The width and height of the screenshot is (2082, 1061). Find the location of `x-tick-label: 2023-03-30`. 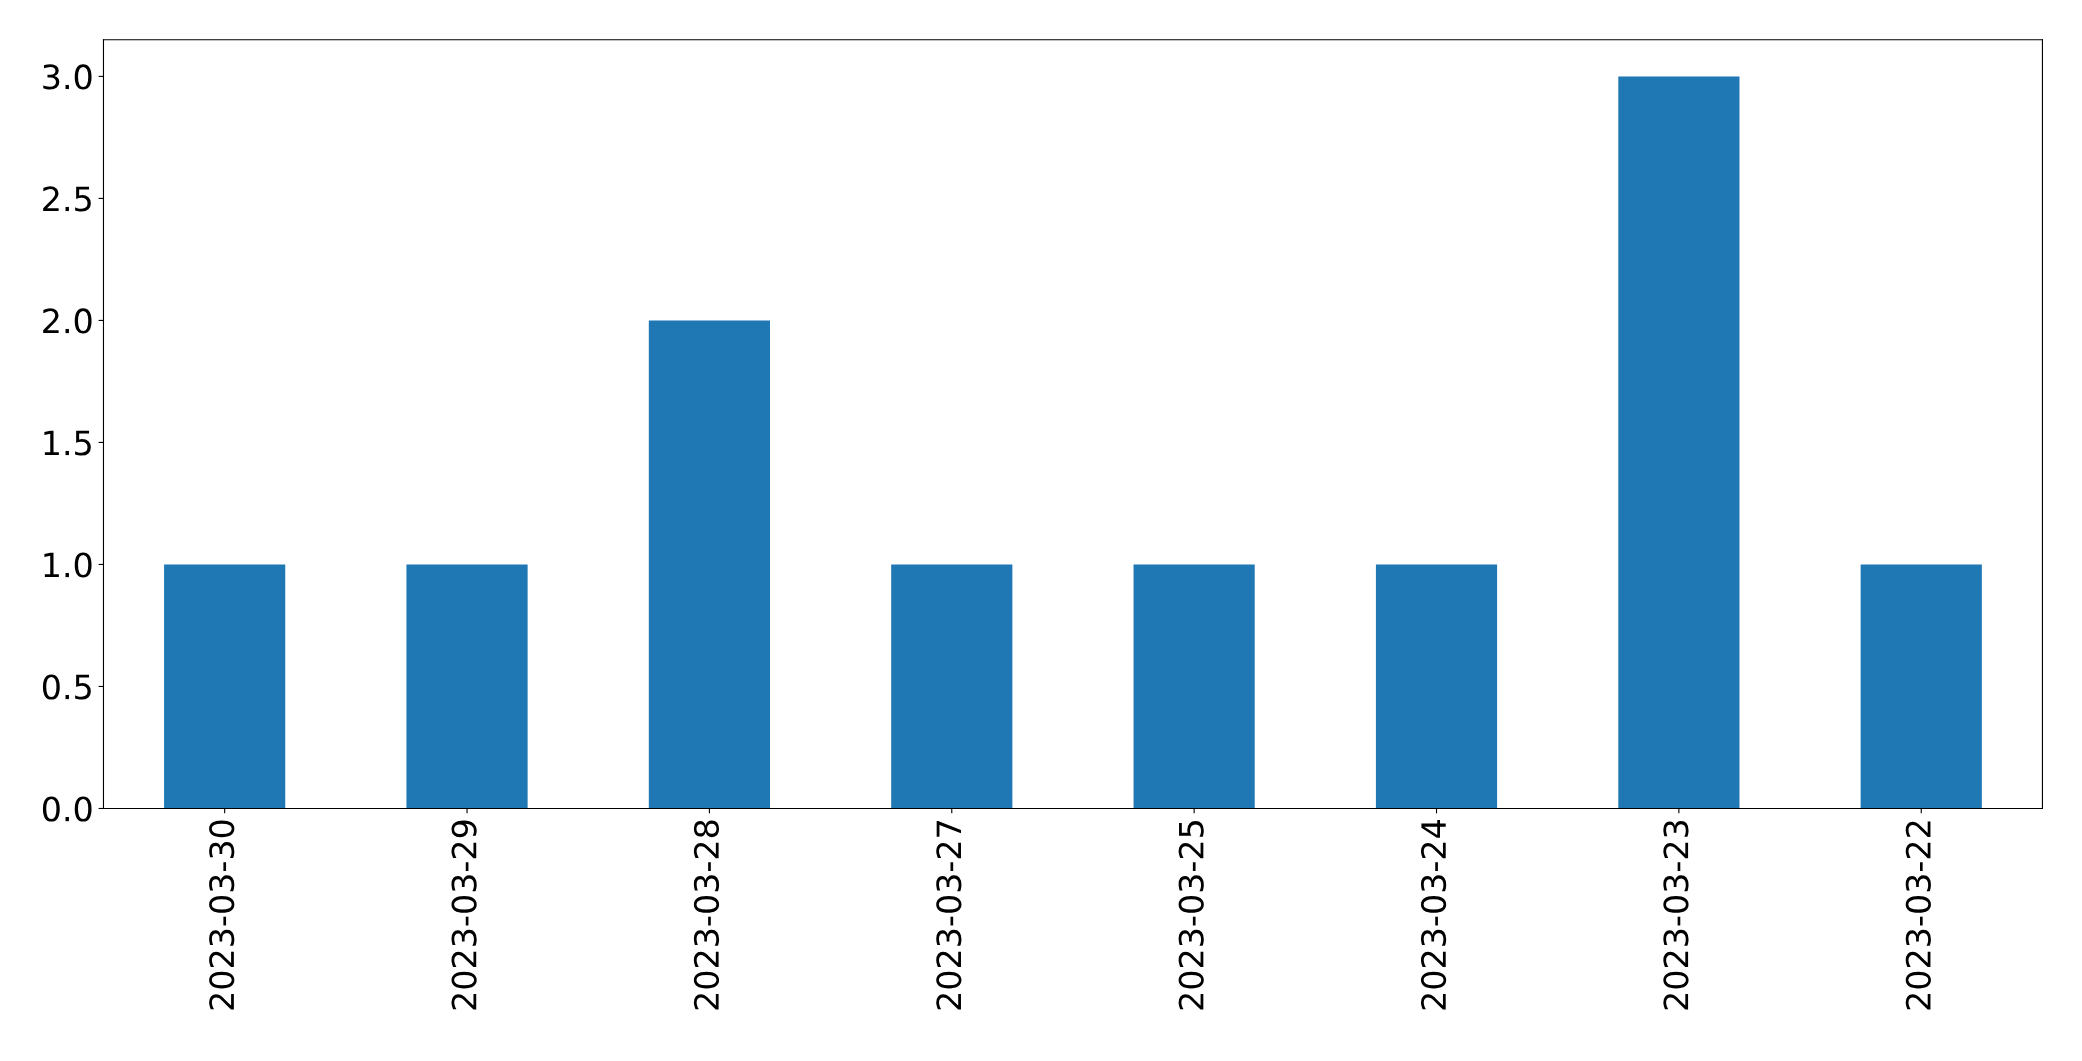

x-tick-label: 2023-03-30 is located at coordinates (222, 915).